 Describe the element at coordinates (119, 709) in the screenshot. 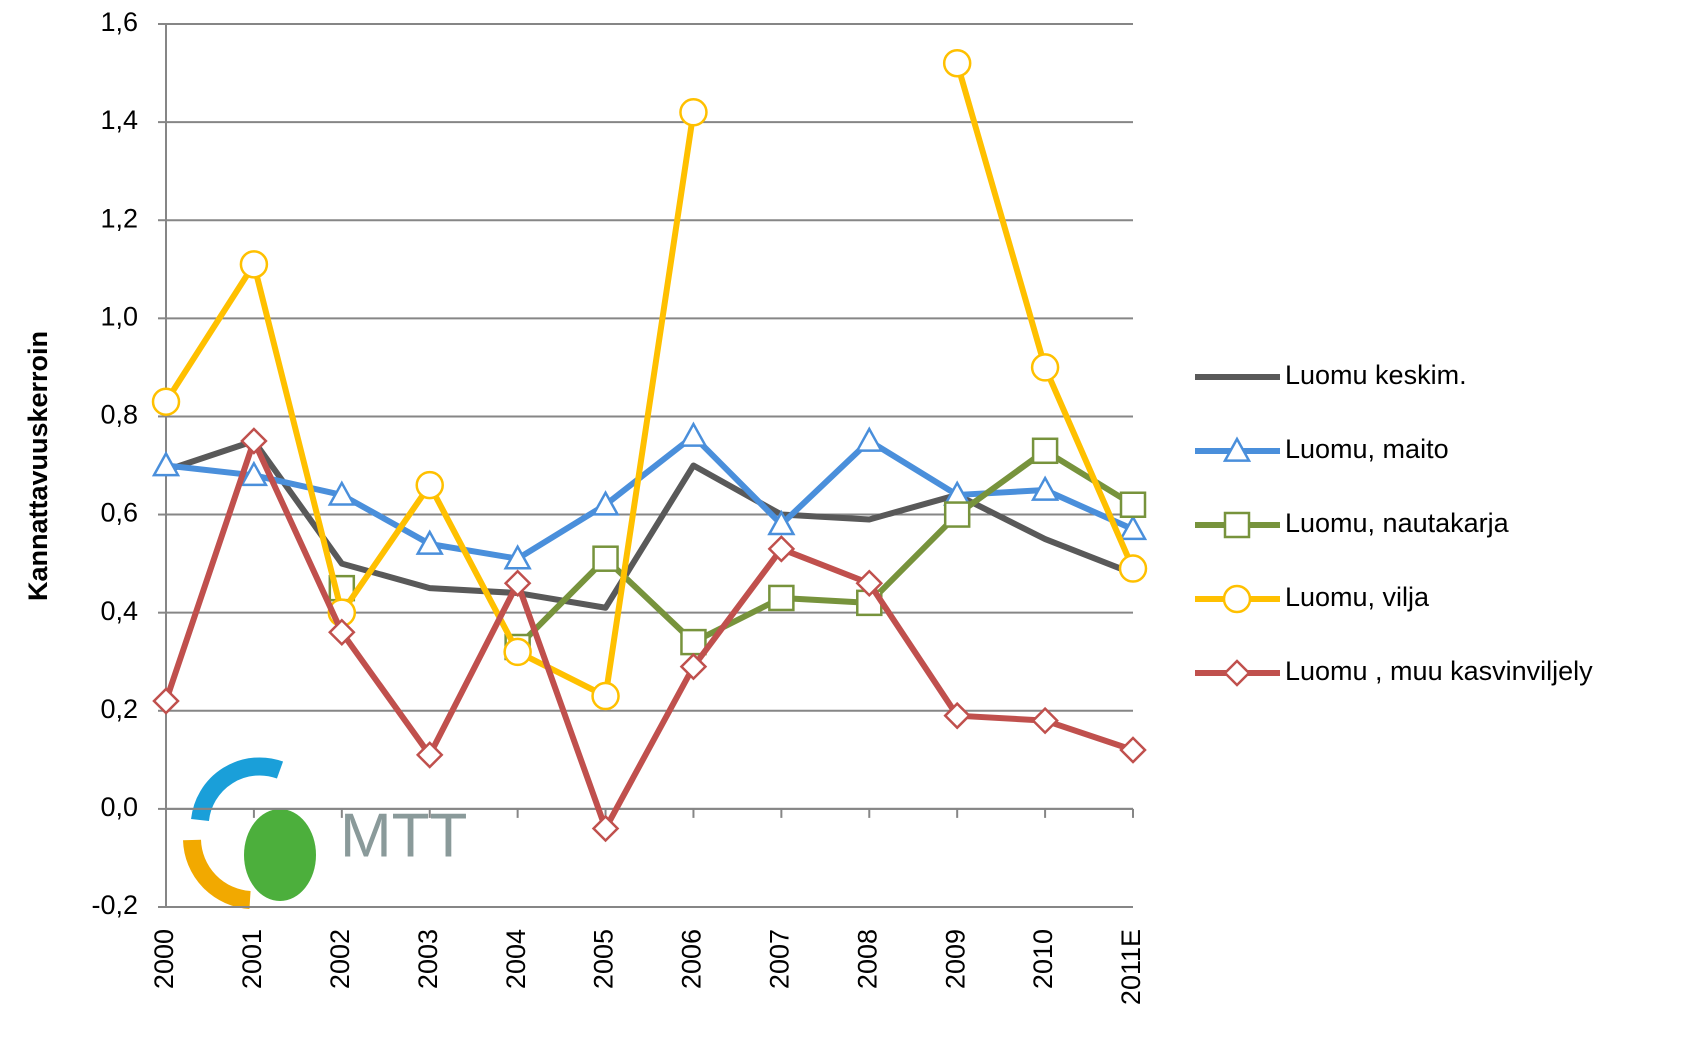

I see `y-tick-label: 0,2` at that location.